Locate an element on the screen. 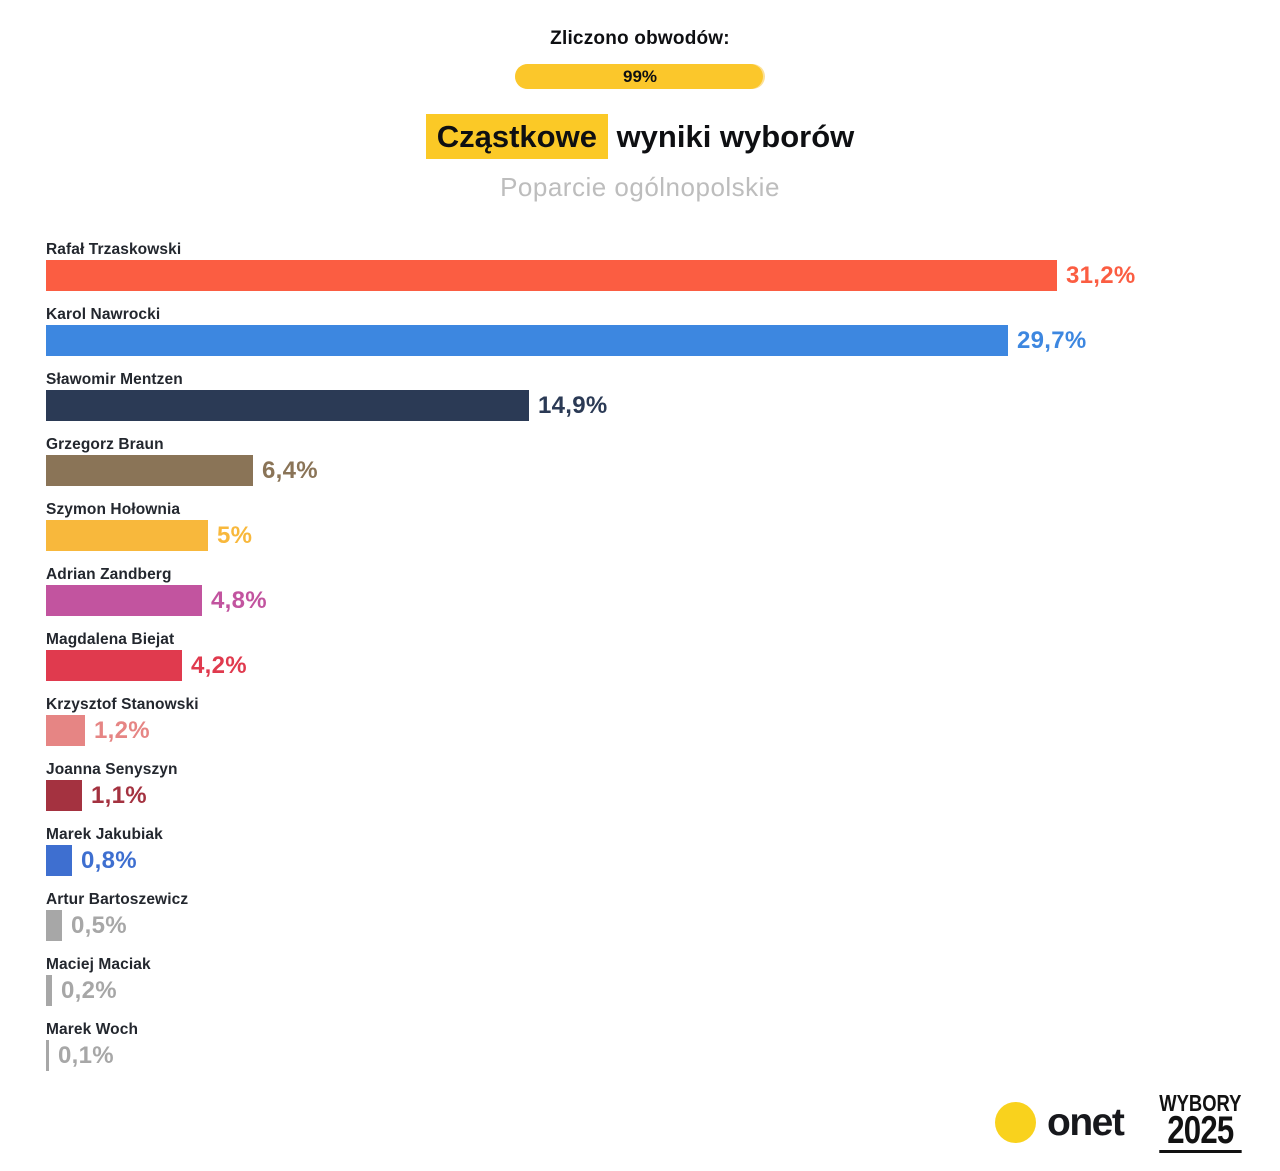 The height and width of the screenshot is (1171, 1280). page-title-highlight: Cząstkowe is located at coordinates (516, 136).